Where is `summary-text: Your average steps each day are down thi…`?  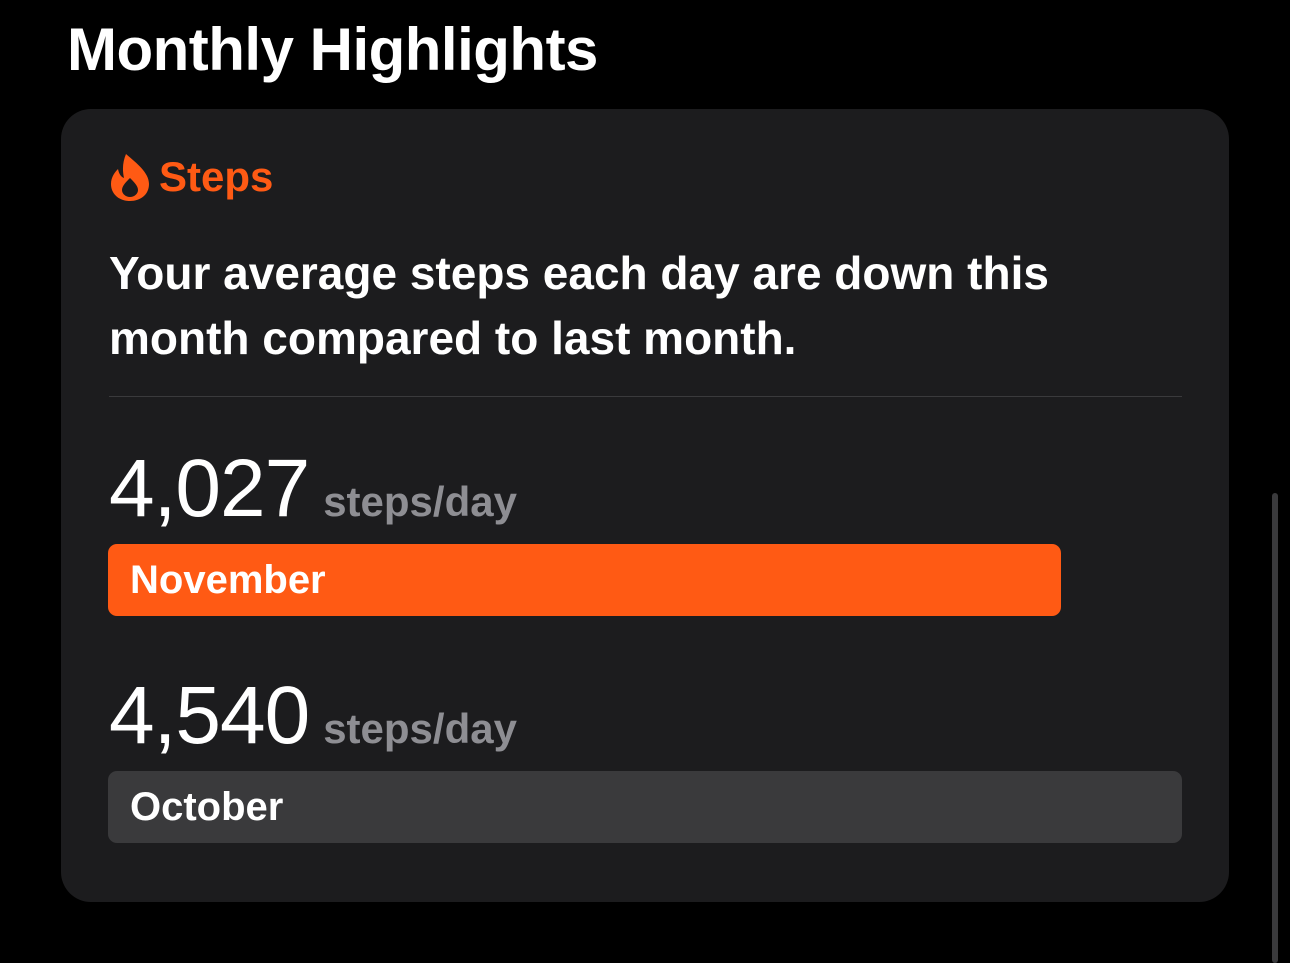
summary-text: Your average steps each day are down thi… is located at coordinates (579, 305).